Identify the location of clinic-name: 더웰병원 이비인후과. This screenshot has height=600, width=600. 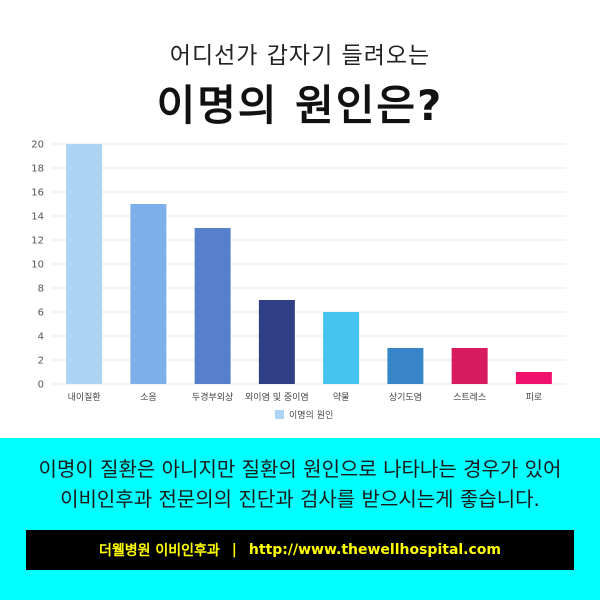
(159, 551).